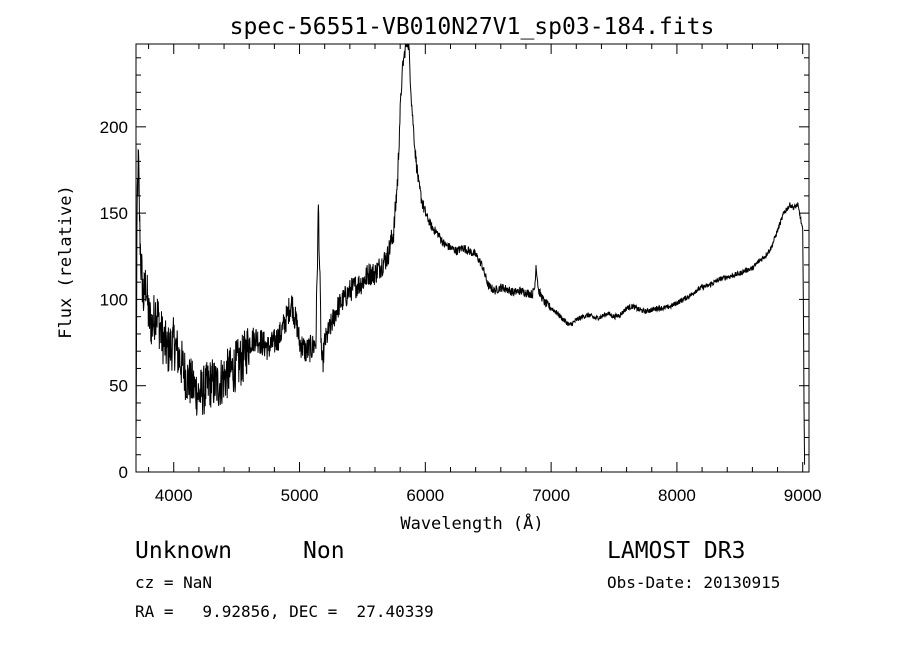 Image resolution: width=900 pixels, height=649 pixels. I want to click on radec-label: RA = 9.92856, DEC = 27.40339, so click(284, 611).